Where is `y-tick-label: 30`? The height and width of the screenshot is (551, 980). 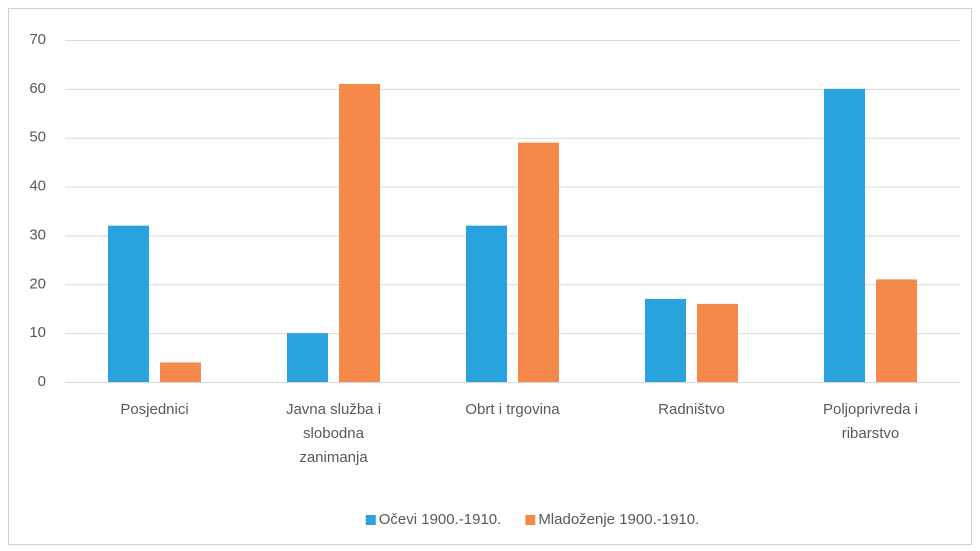
y-tick-label: 30 is located at coordinates (37, 234).